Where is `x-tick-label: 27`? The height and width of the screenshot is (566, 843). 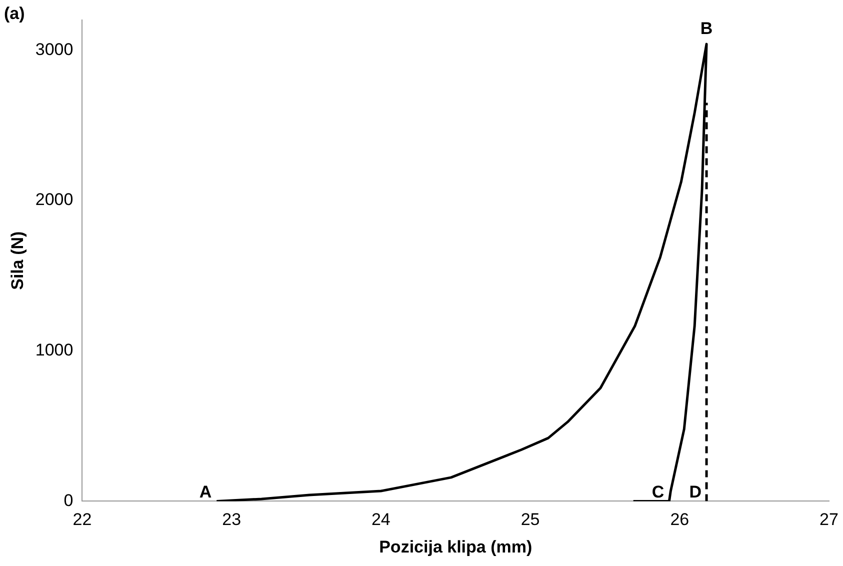 x-tick-label: 27 is located at coordinates (829, 520).